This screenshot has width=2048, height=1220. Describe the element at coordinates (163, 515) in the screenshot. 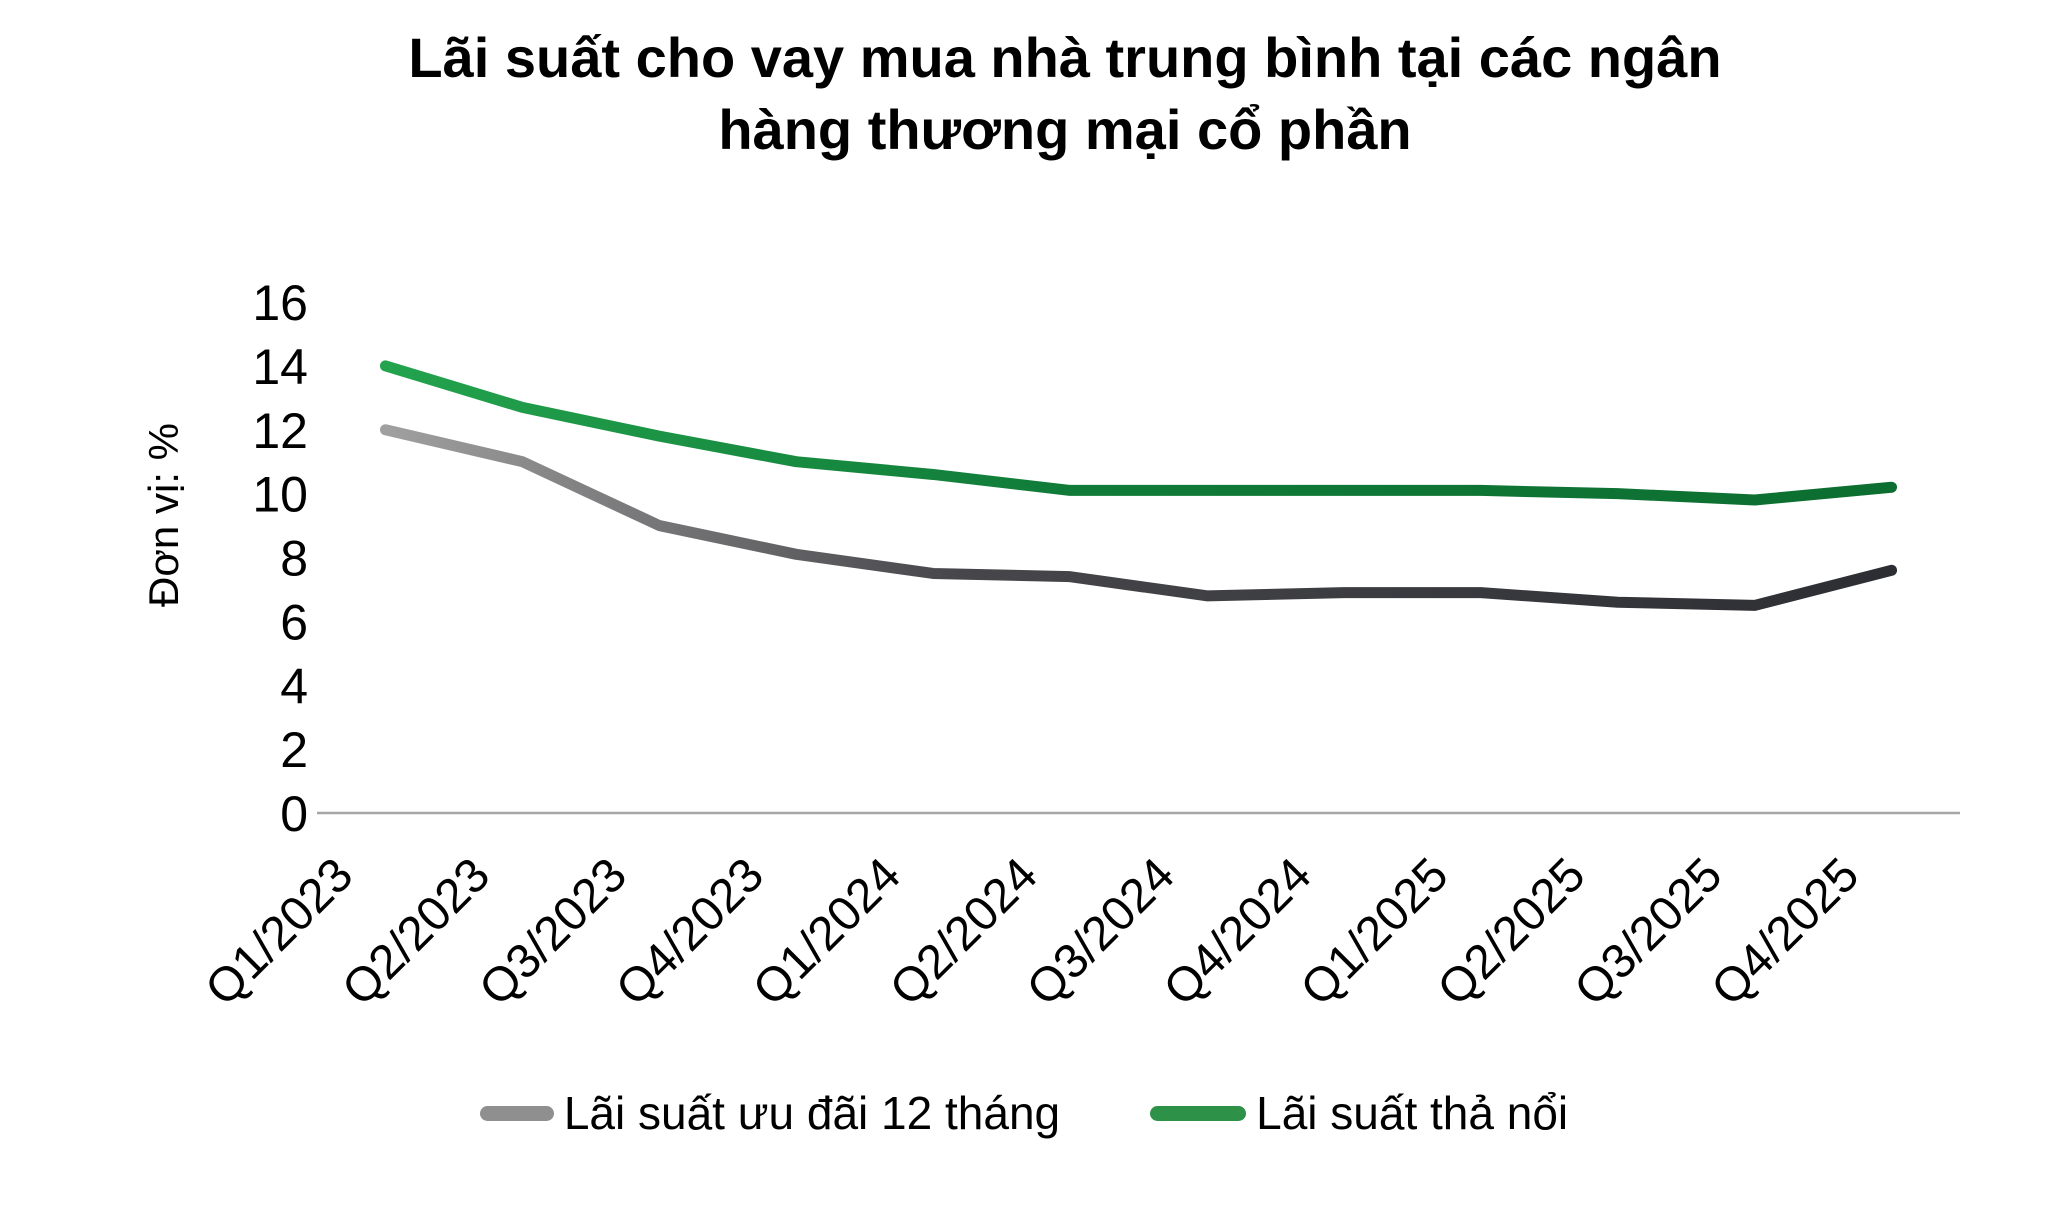

I see `y-axis-title: Đơn vị: %` at that location.